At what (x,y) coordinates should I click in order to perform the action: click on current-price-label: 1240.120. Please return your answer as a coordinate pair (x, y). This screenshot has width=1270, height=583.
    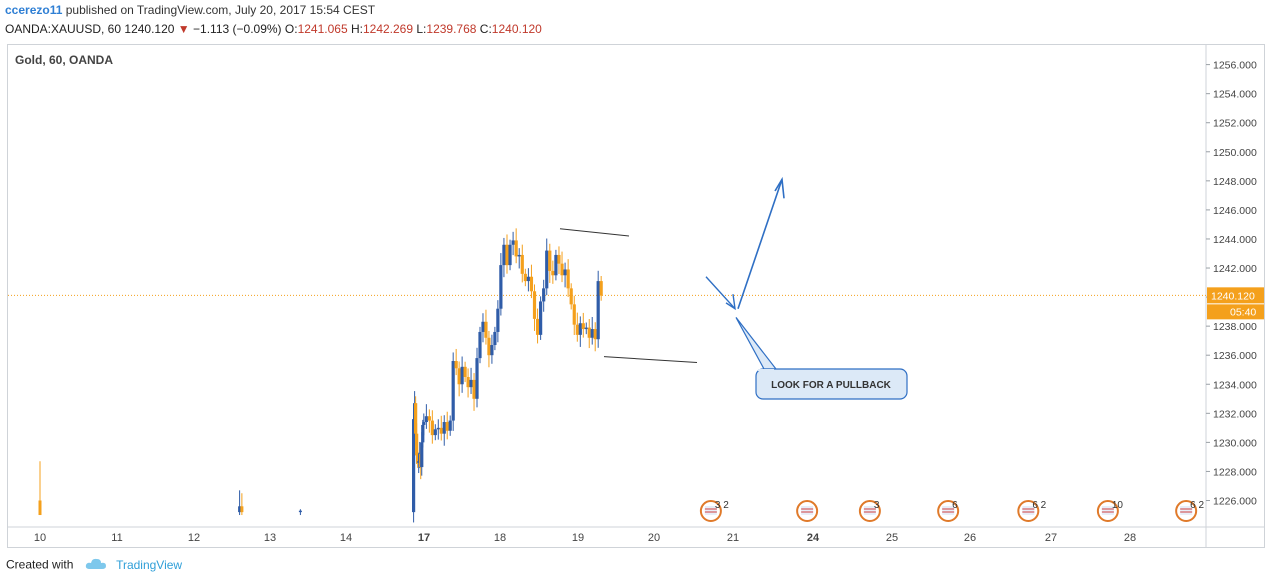
    Looking at the image, I should click on (1233, 296).